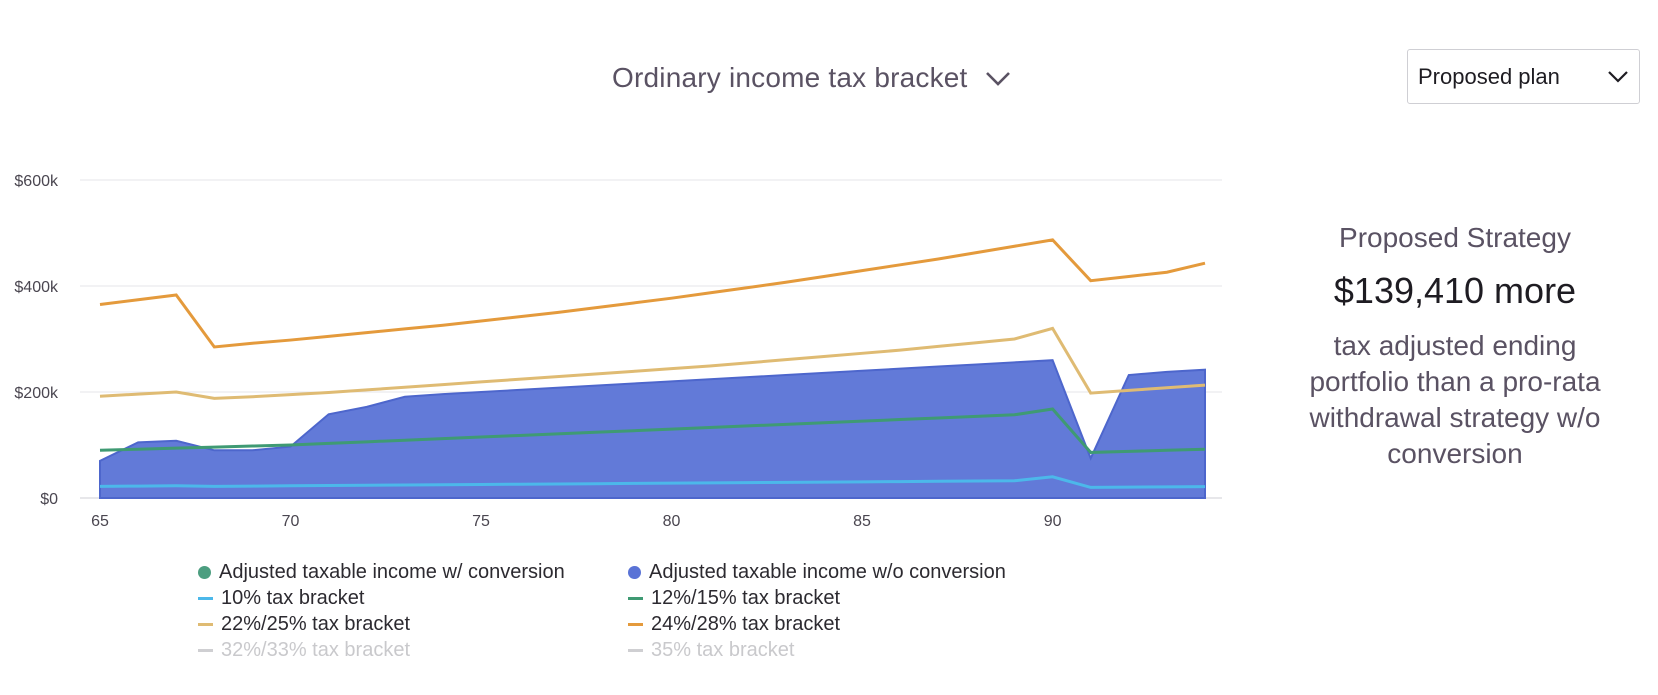 The width and height of the screenshot is (1658, 695). I want to click on x-tick-label: 65, so click(100, 521).